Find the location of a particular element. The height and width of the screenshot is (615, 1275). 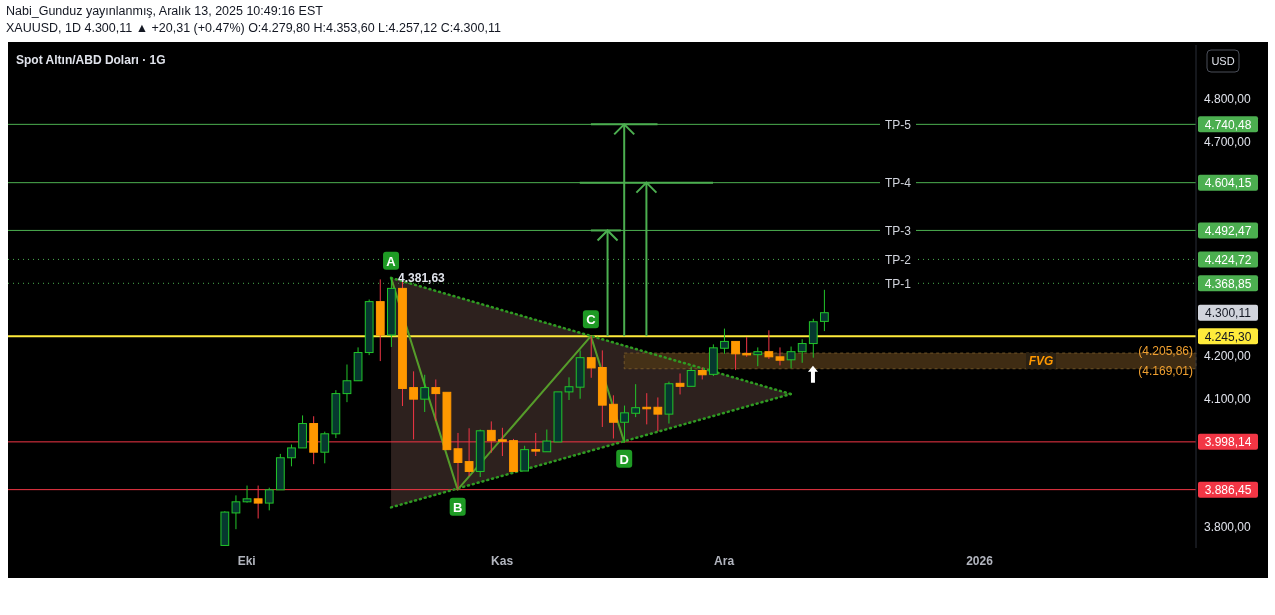

text: 4.300,11 is located at coordinates (1228, 313).